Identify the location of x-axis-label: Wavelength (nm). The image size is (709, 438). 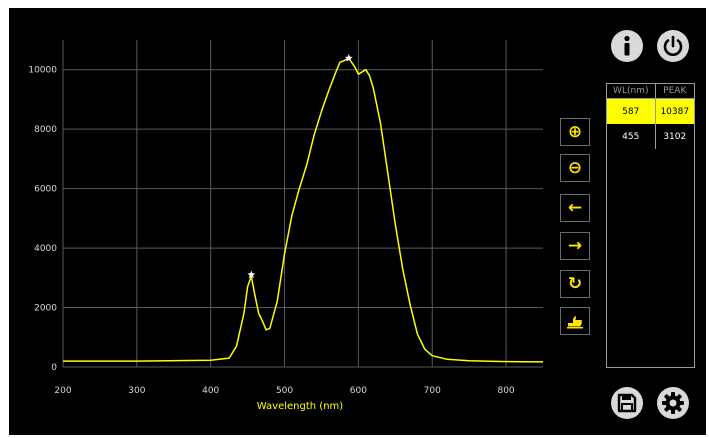
(300, 406).